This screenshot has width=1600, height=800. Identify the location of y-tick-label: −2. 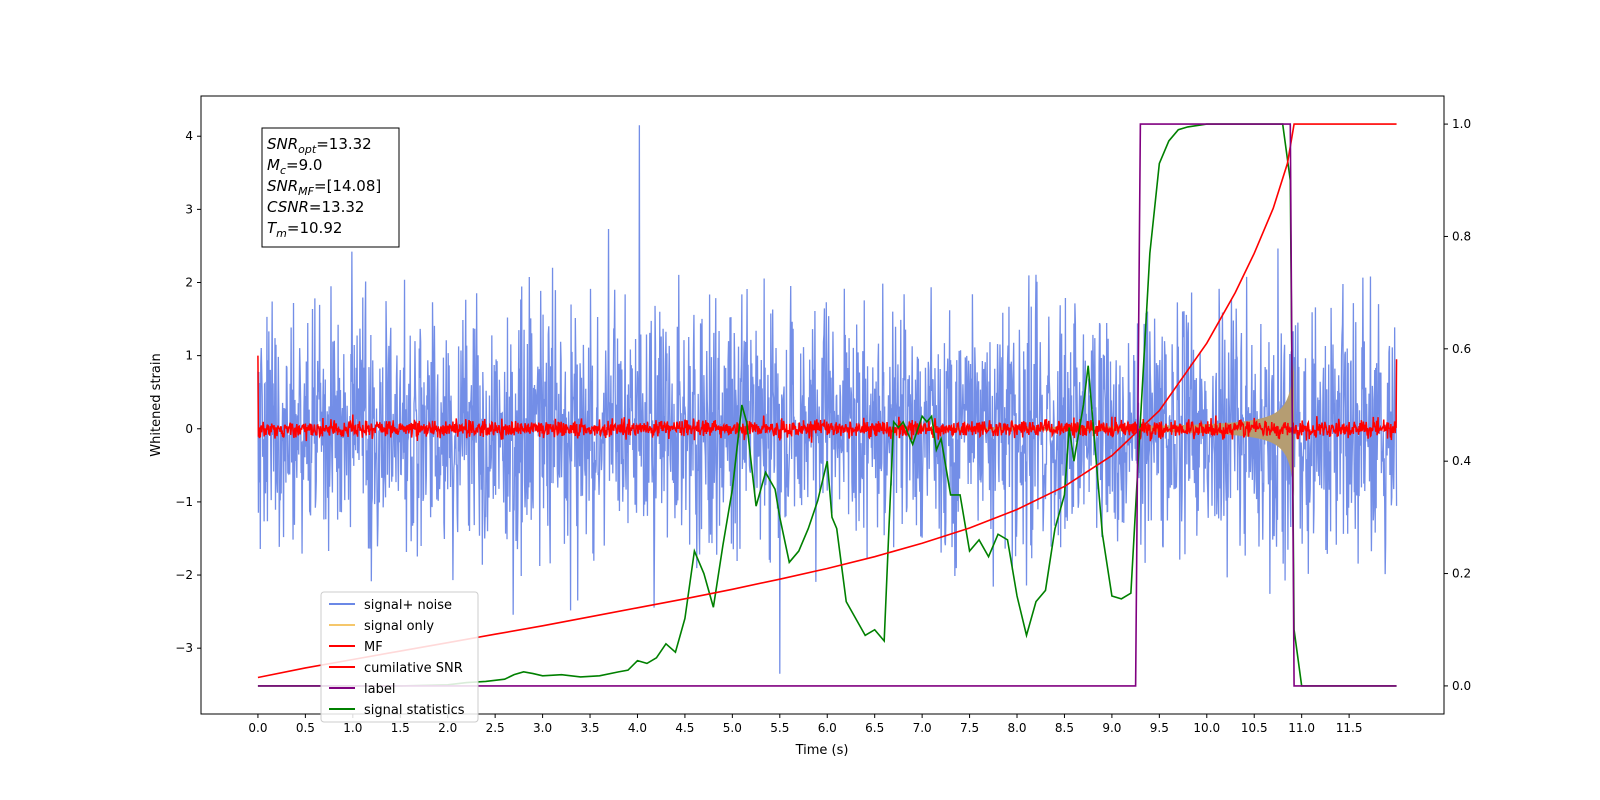
(184, 575).